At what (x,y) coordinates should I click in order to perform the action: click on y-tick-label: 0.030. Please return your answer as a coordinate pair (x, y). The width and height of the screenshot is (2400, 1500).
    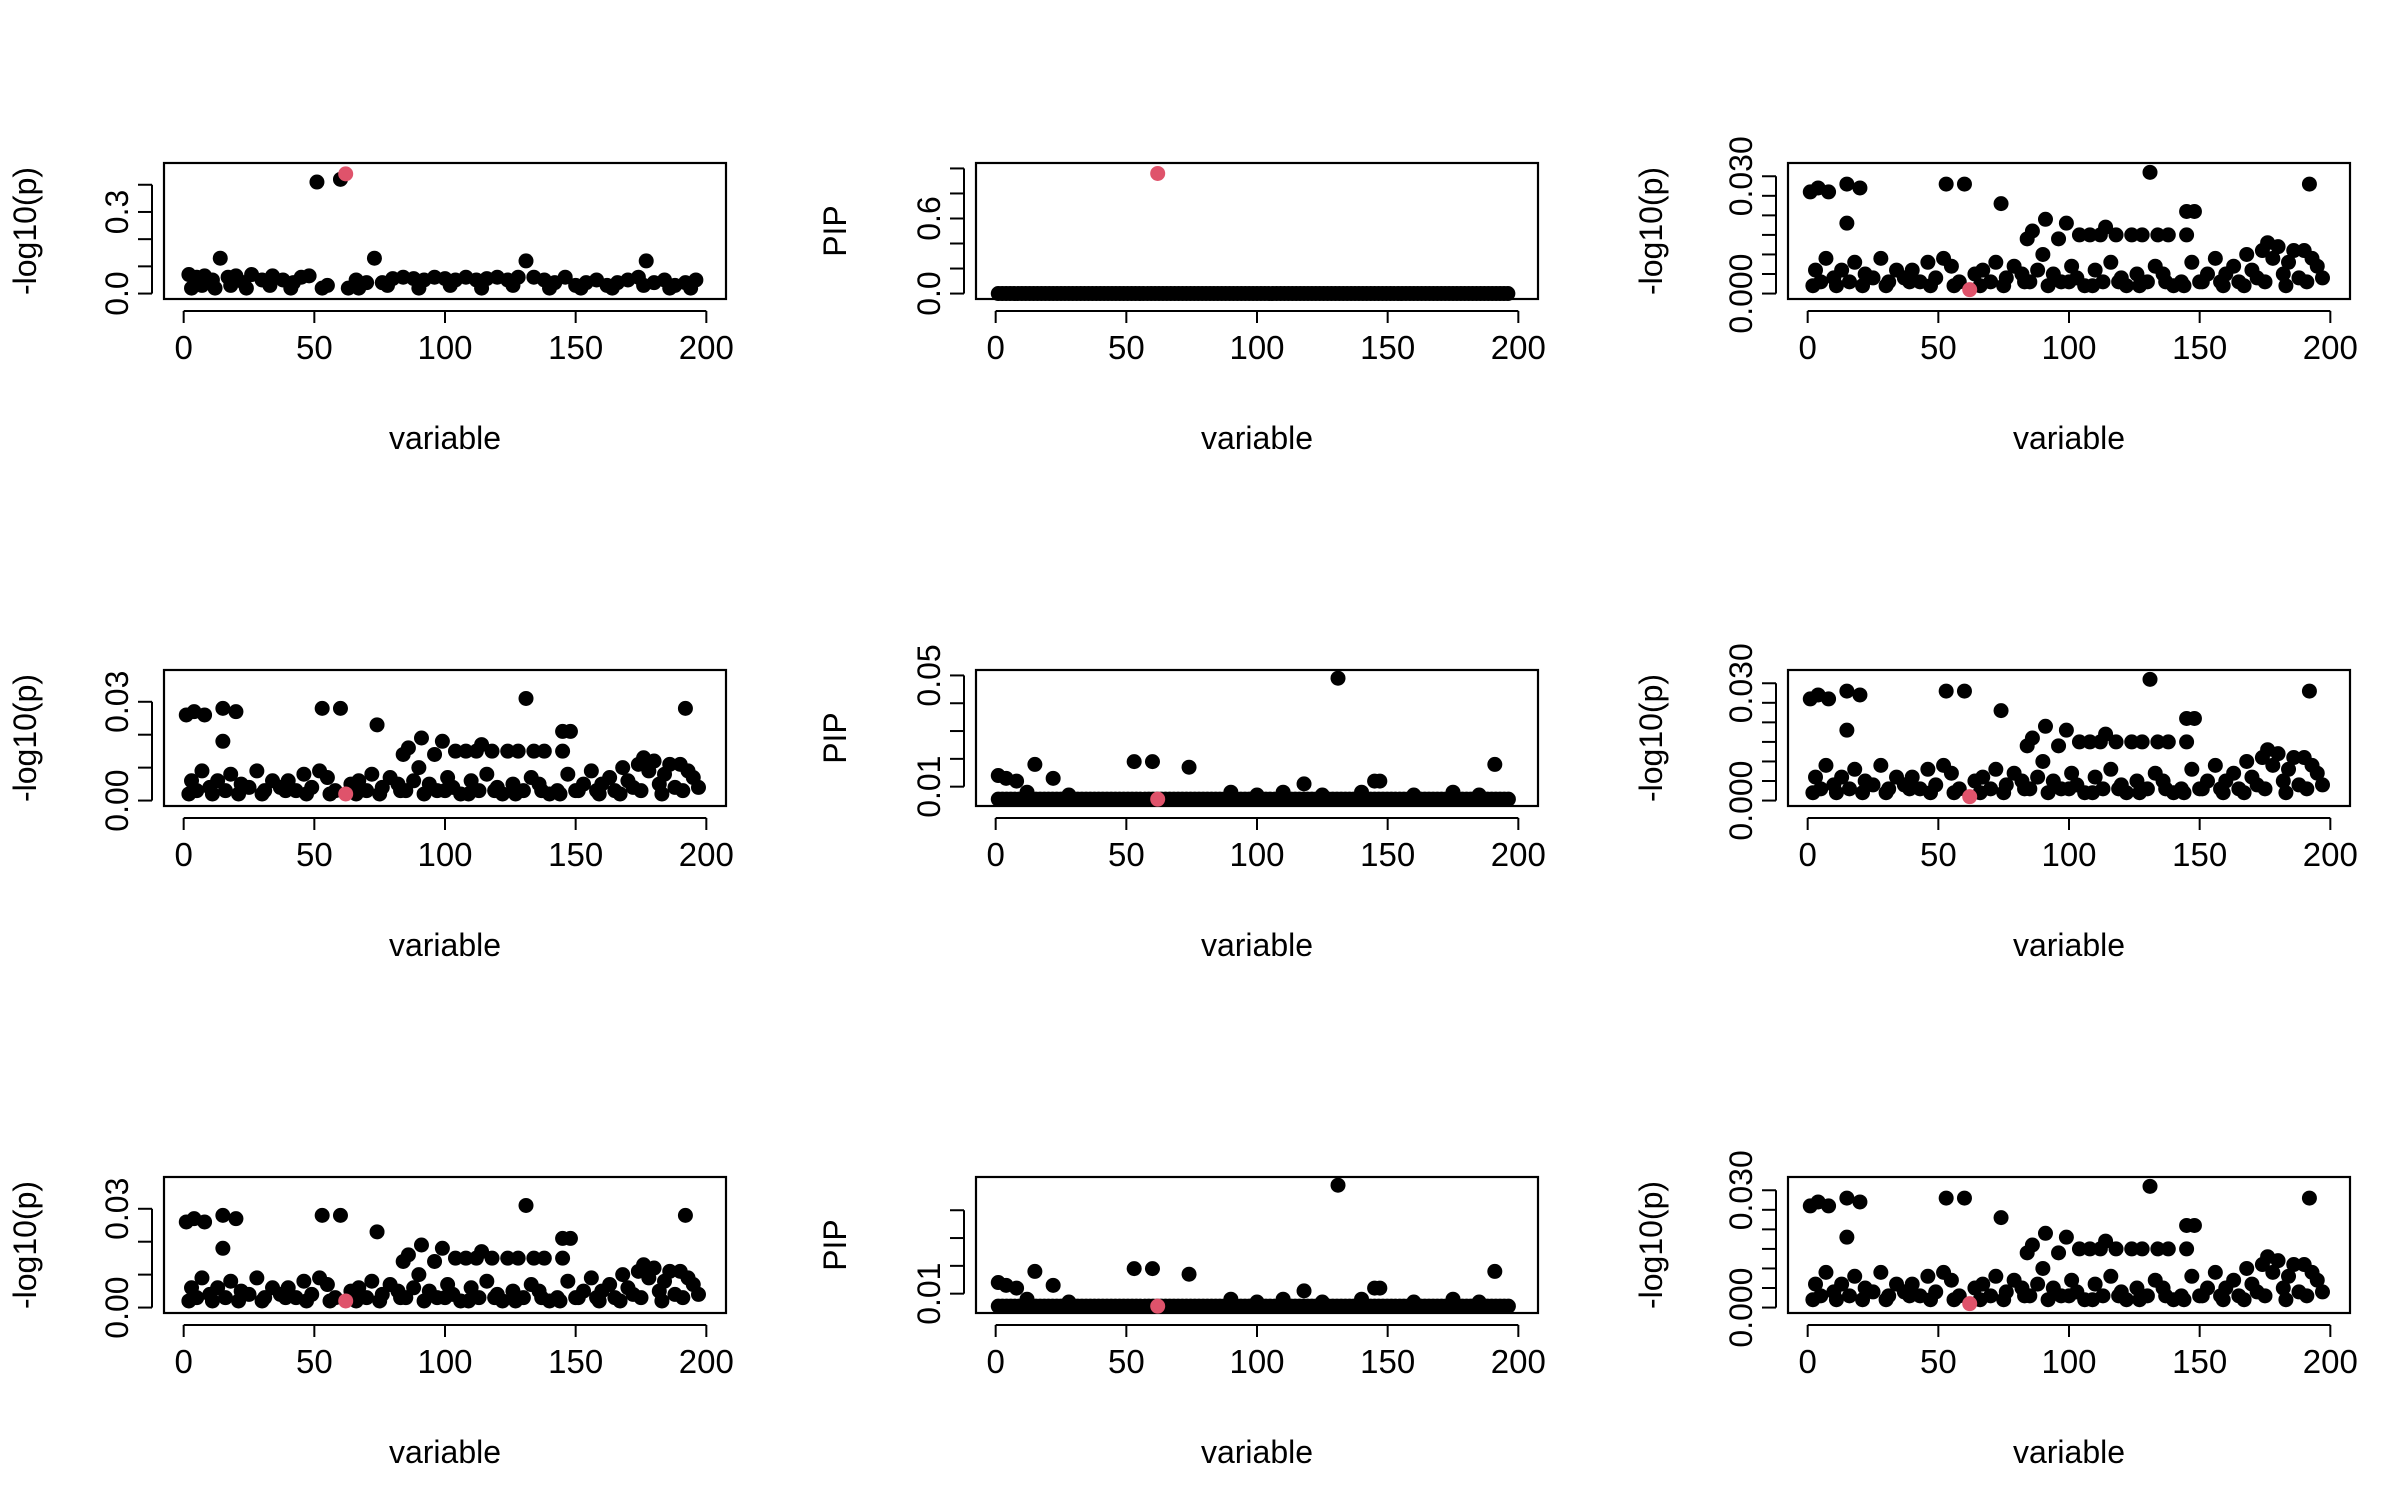
    Looking at the image, I should click on (1741, 683).